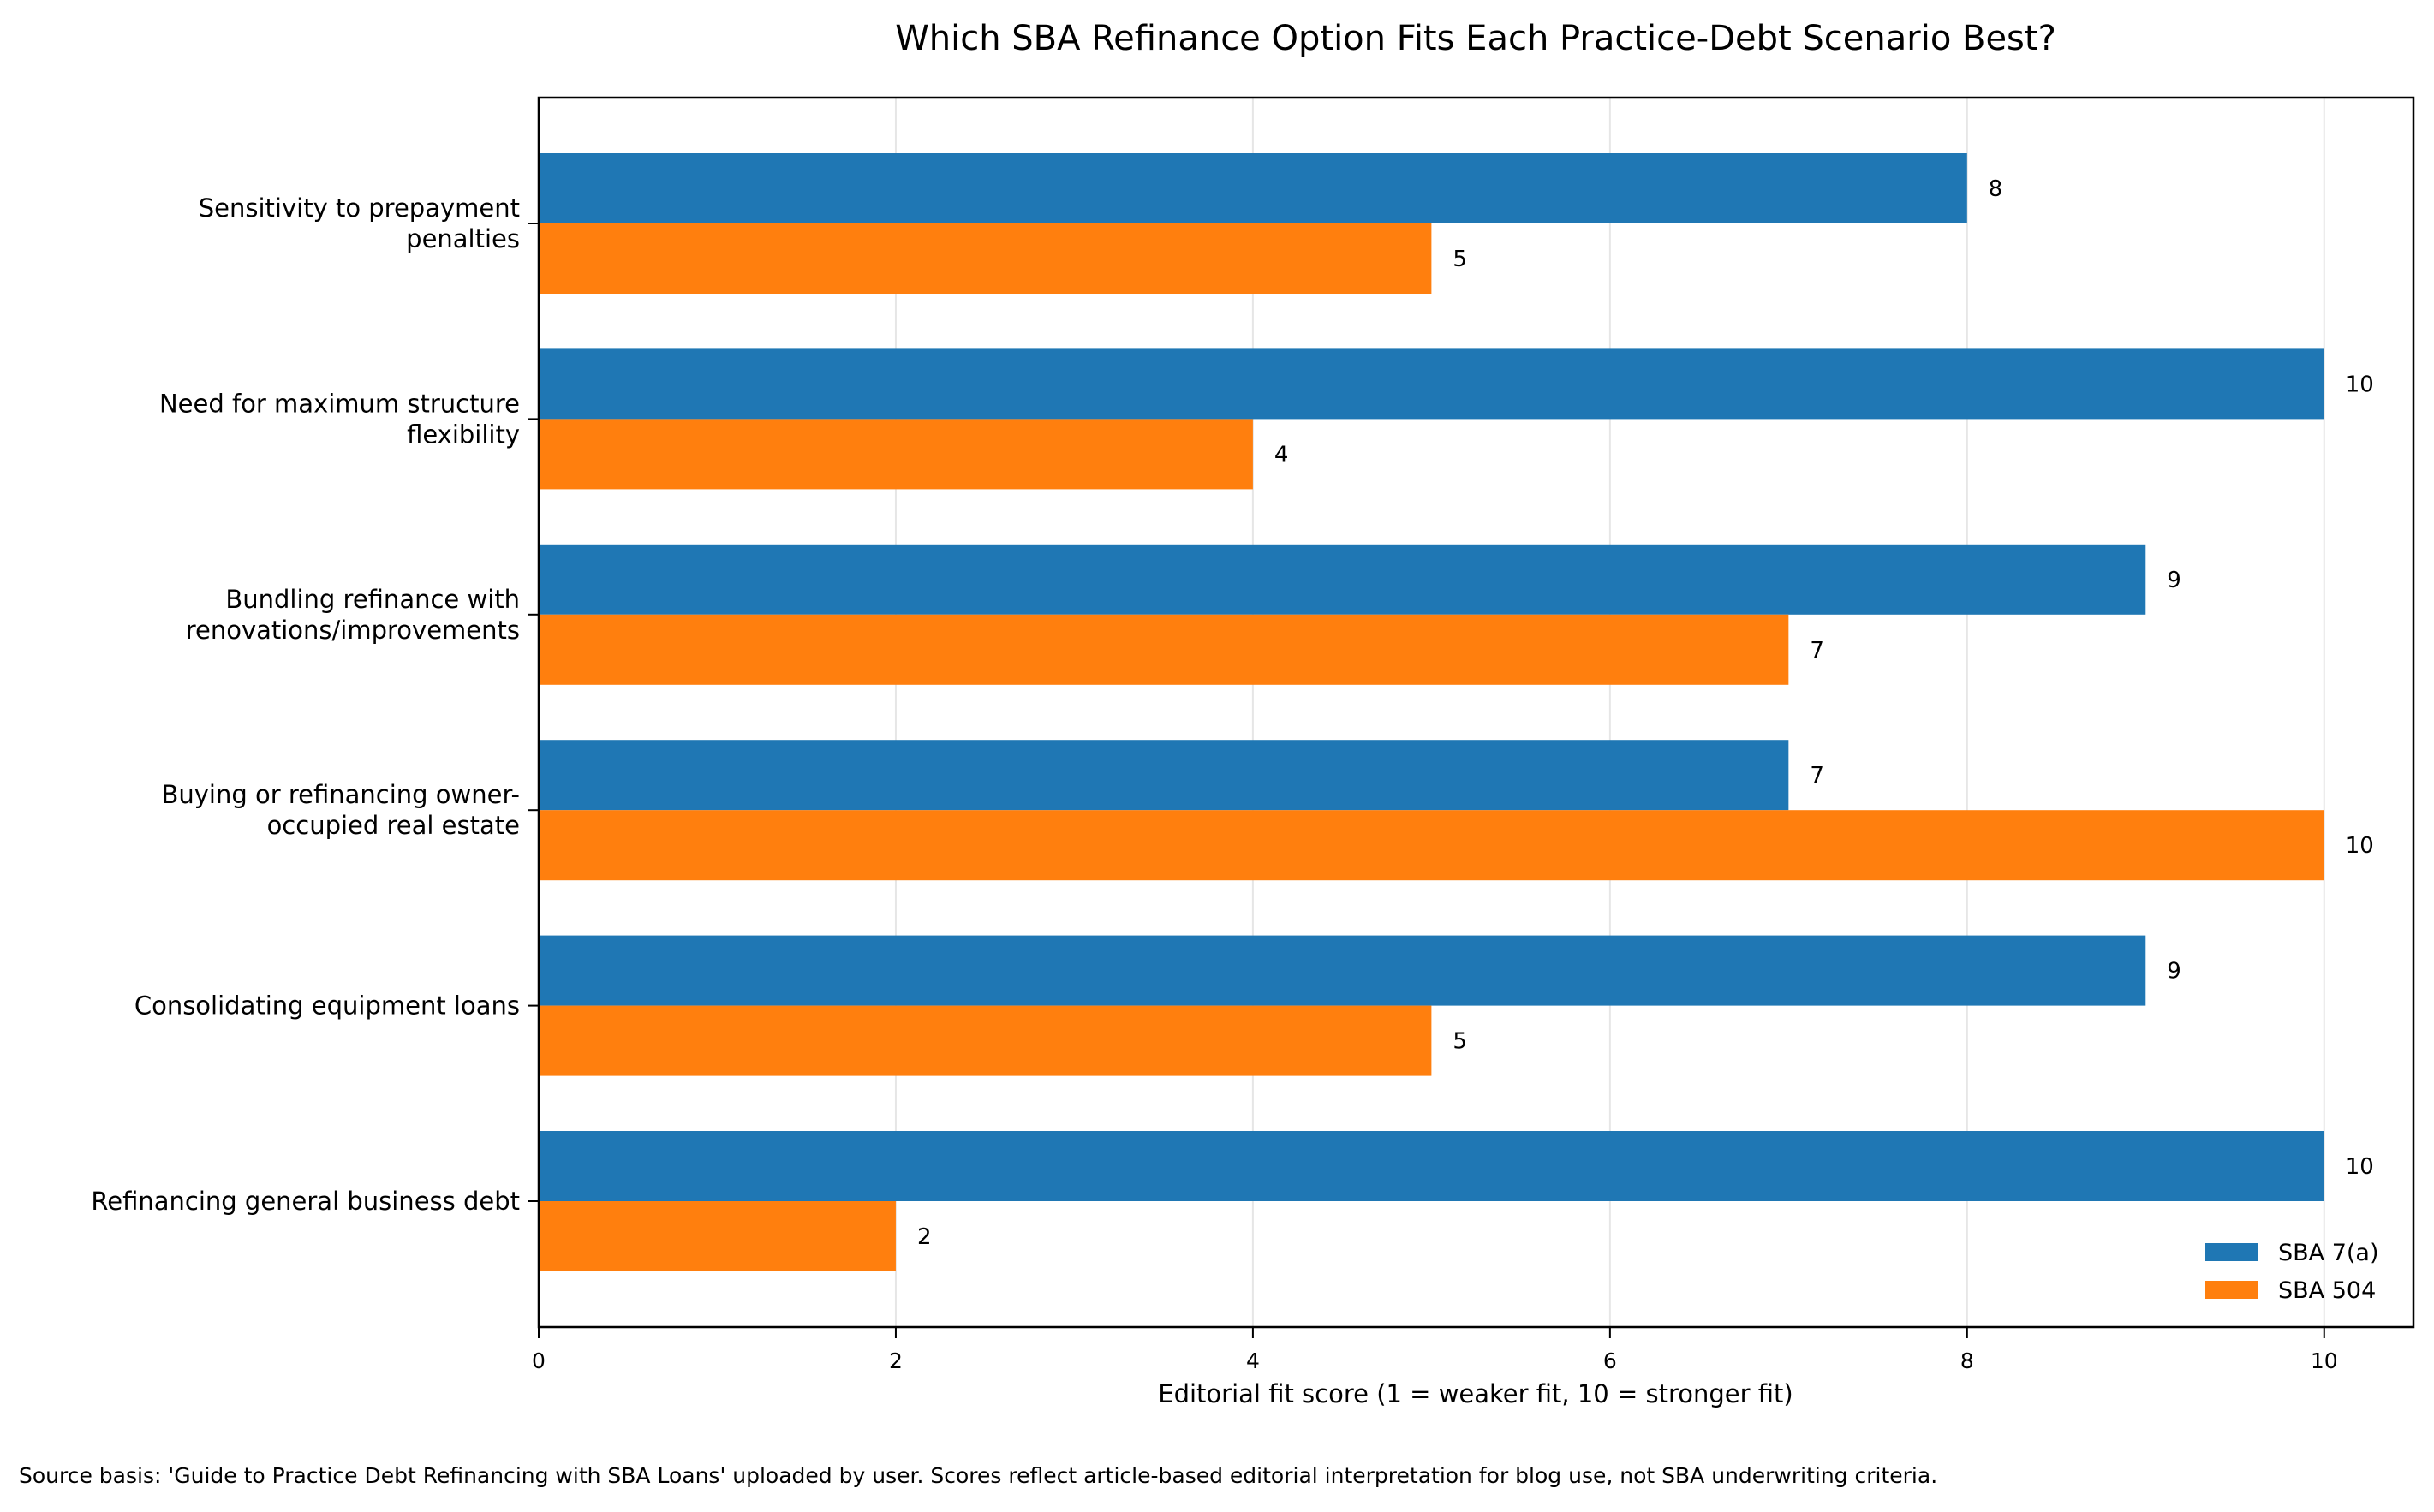 The height and width of the screenshot is (1512, 2434). Describe the element at coordinates (539, 1360) in the screenshot. I see `x-tick-label: 0` at that location.